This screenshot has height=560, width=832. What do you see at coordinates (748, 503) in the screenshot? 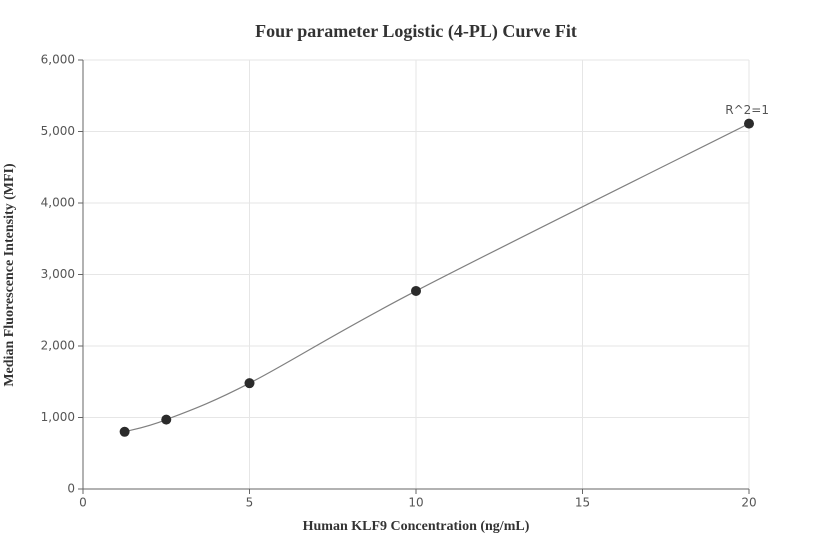
I see `x-tick-label: 20` at bounding box center [748, 503].